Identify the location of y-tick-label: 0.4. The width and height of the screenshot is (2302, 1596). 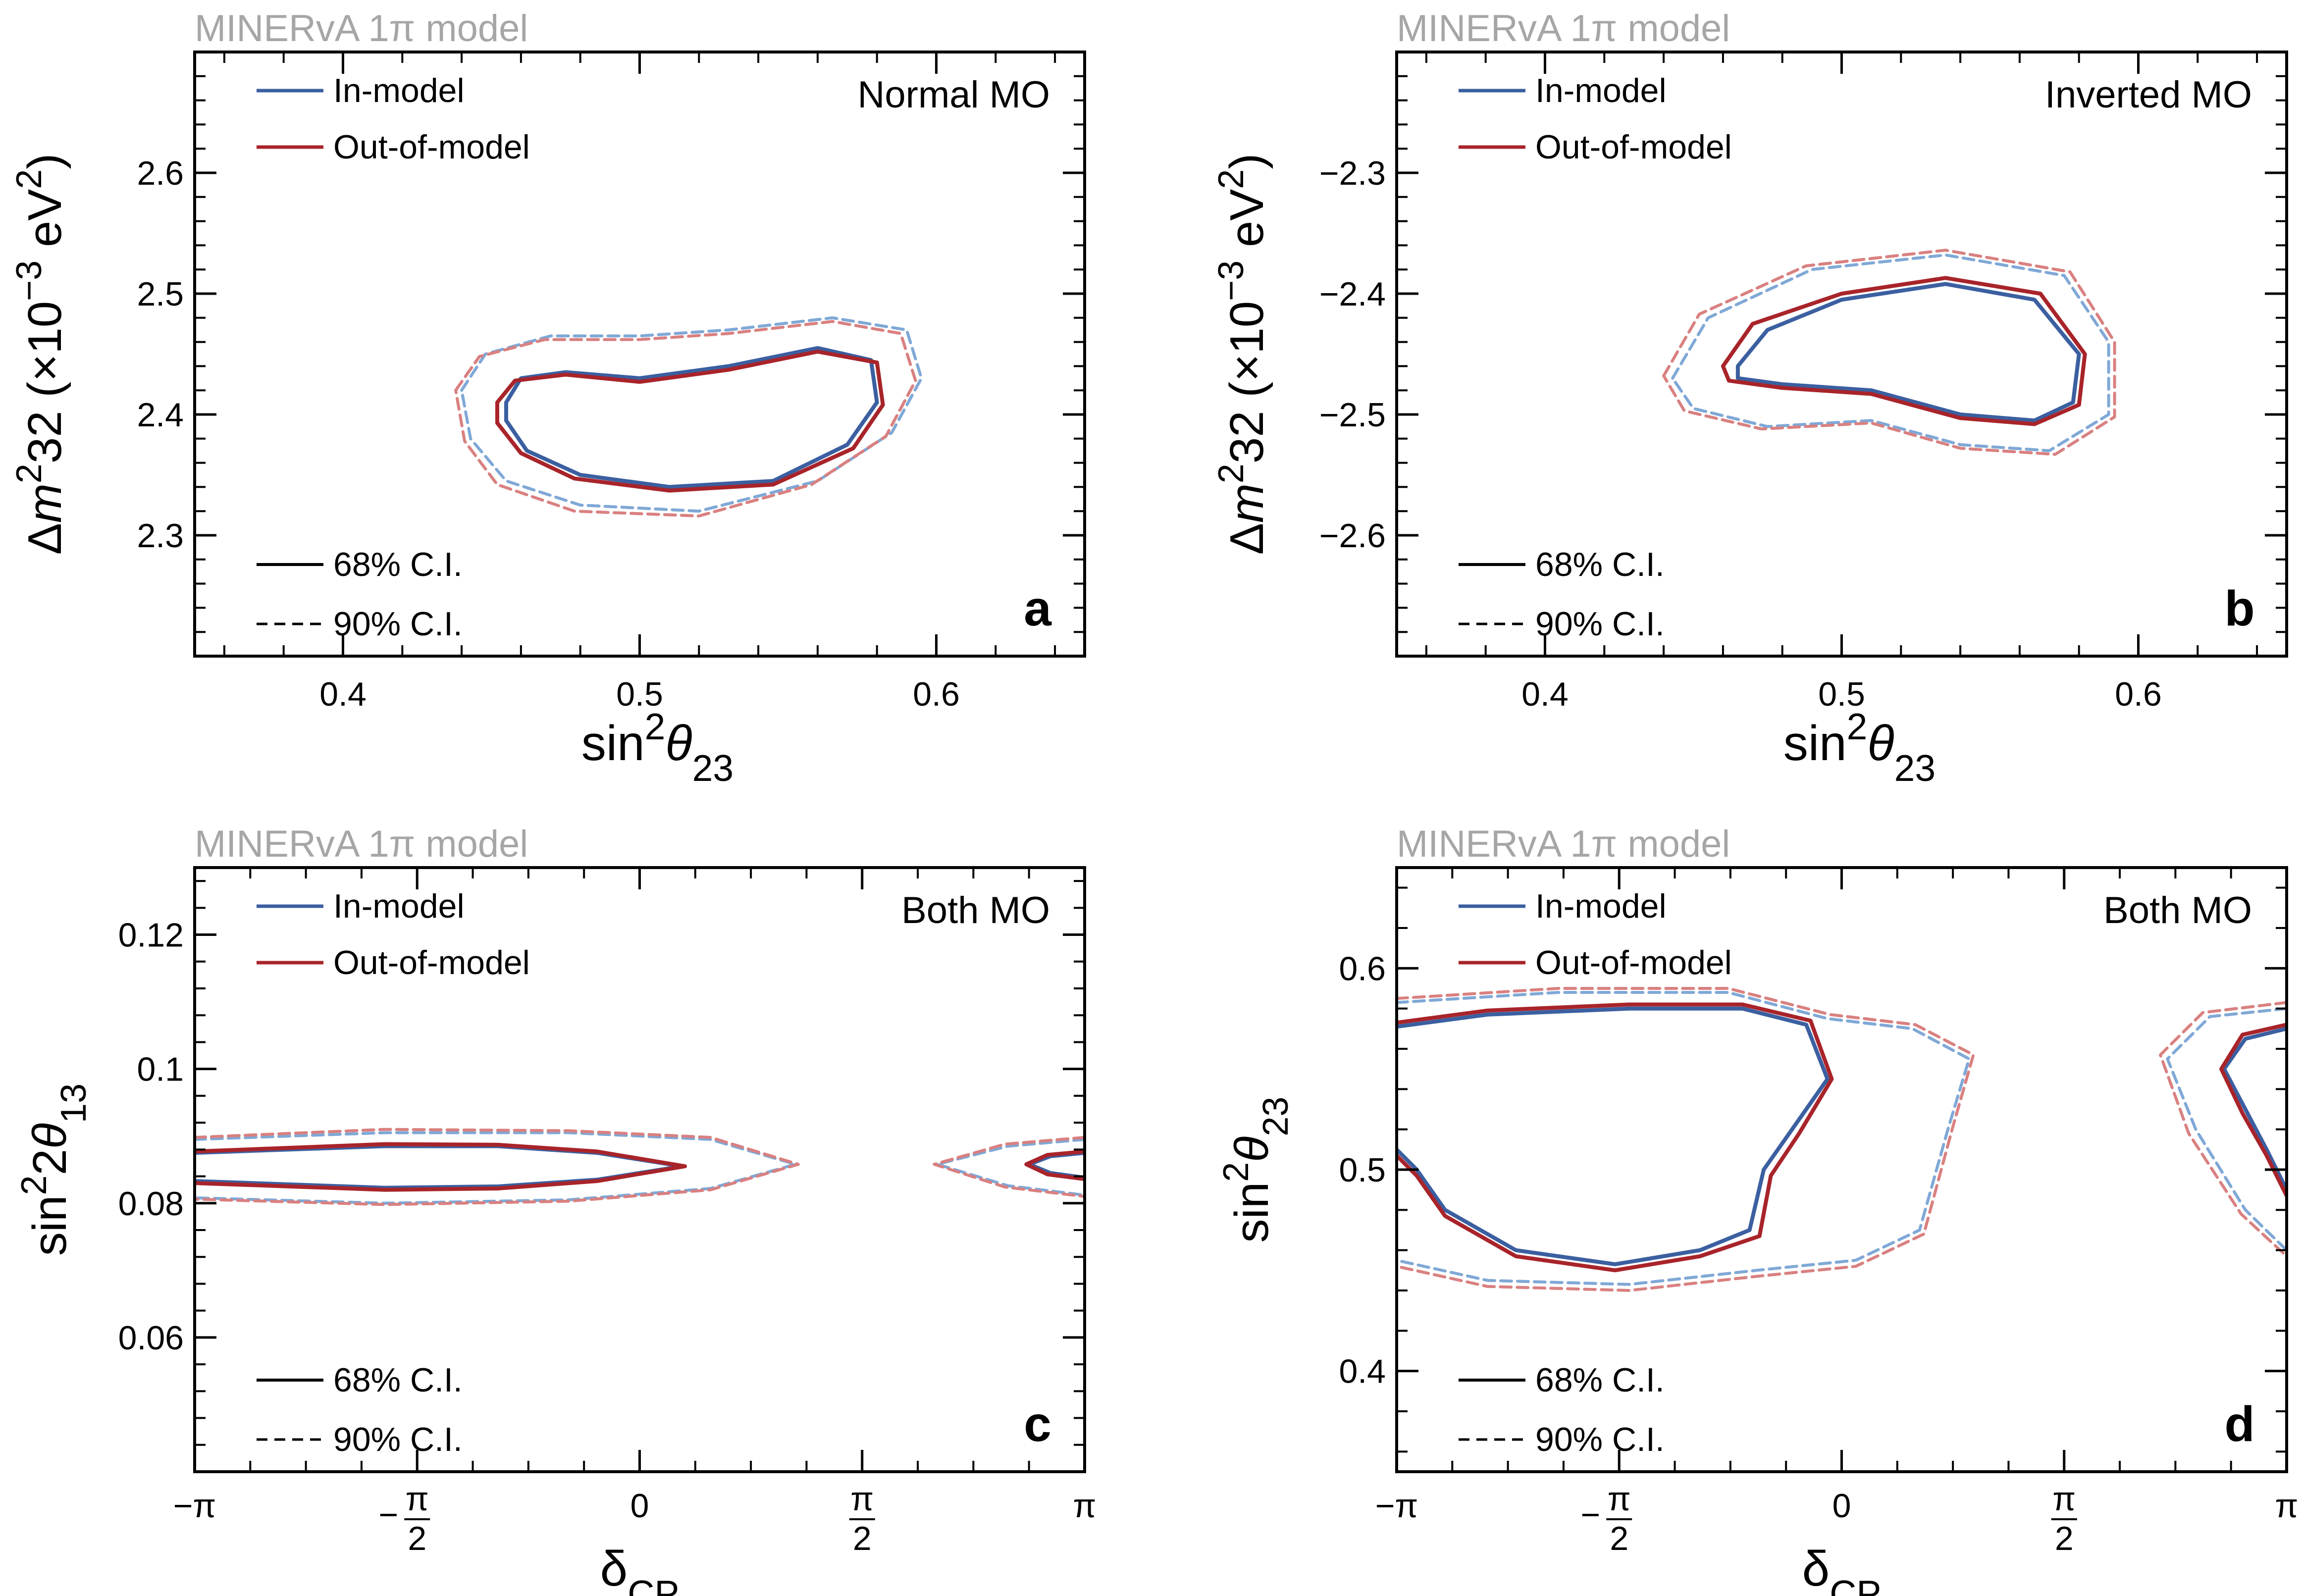
(1363, 1371).